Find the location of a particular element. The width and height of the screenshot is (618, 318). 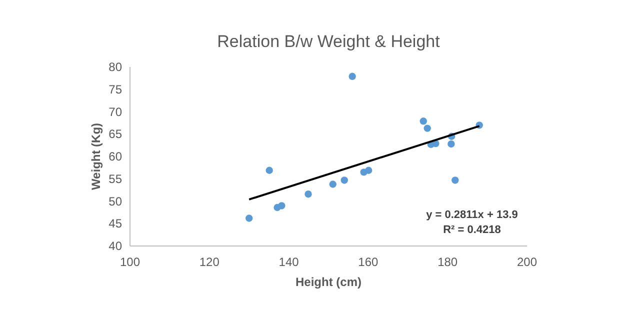

y-tick-label: 80 is located at coordinates (115, 67).